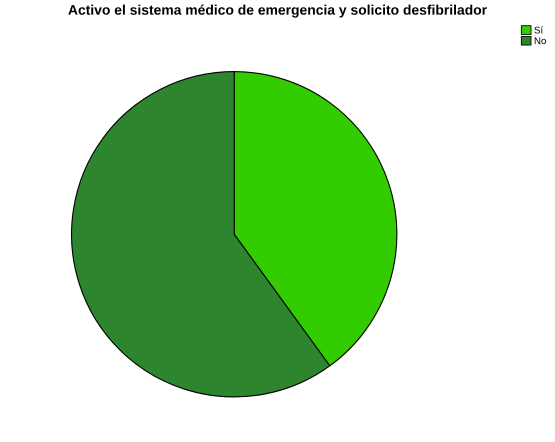 This screenshot has height=442, width=555. I want to click on legend-label: No, so click(540, 40).